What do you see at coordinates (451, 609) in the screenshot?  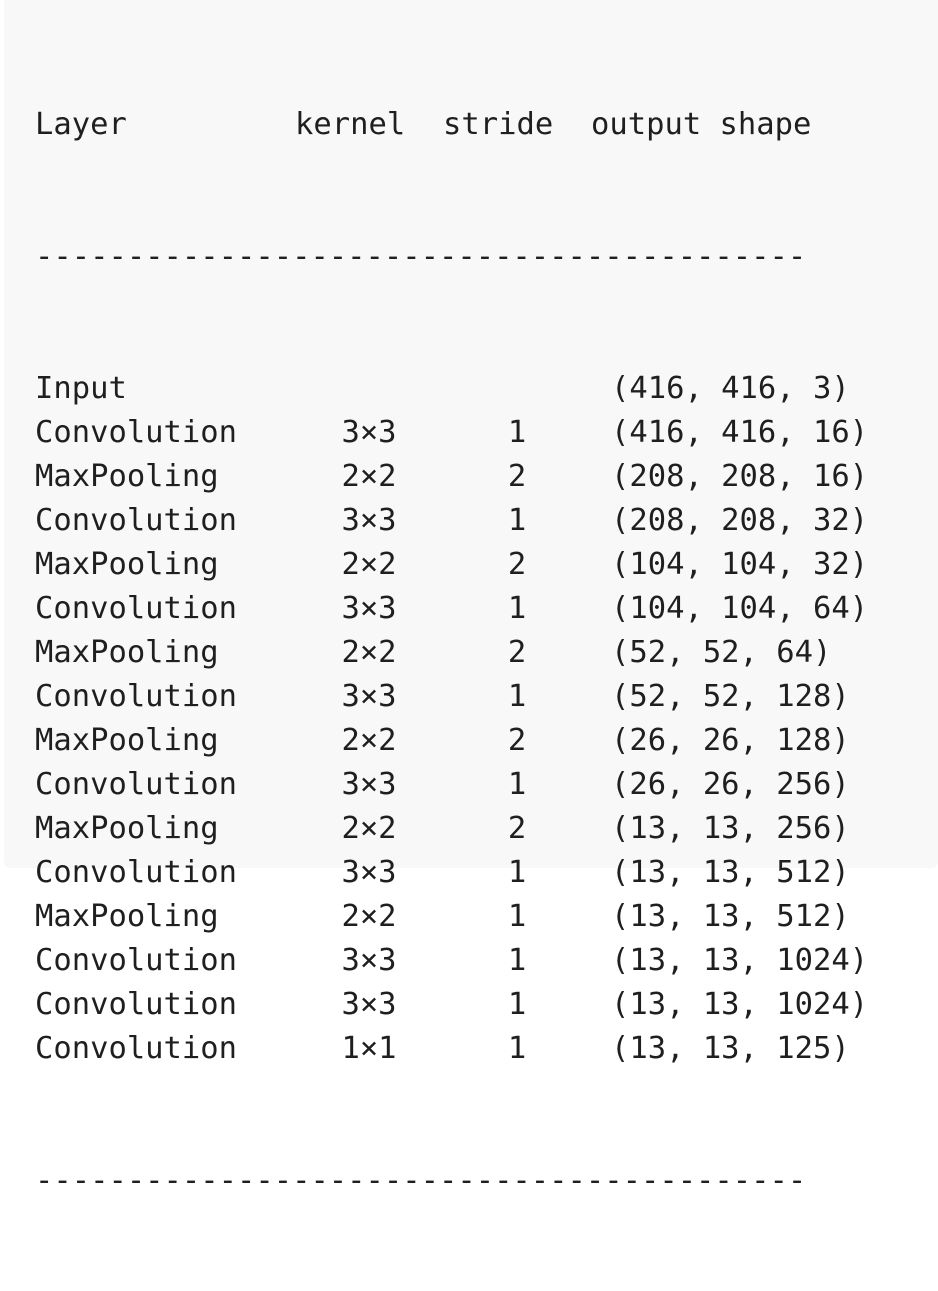 I see `table-row: Convolution 3×3 1 (104, 104, 64)` at bounding box center [451, 609].